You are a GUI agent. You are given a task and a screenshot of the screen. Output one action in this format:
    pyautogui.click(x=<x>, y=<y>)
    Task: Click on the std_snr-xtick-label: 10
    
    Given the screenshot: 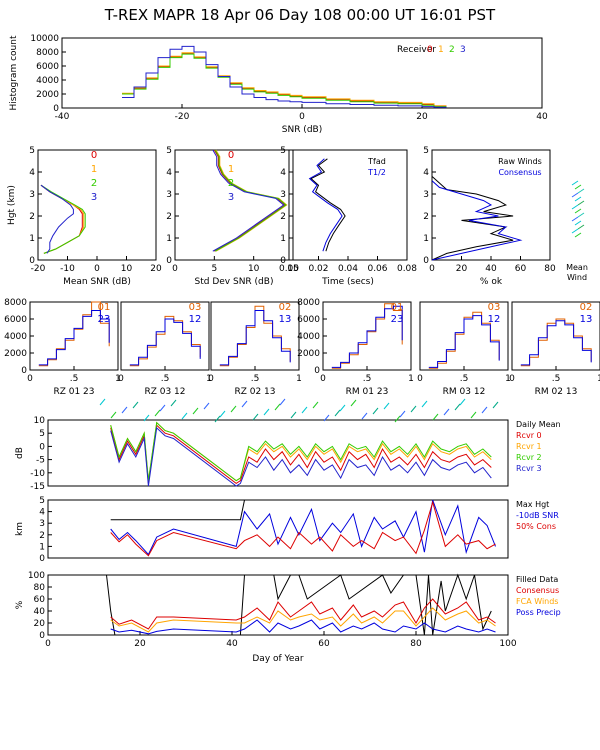 What is the action you would take?
    pyautogui.click(x=254, y=269)
    